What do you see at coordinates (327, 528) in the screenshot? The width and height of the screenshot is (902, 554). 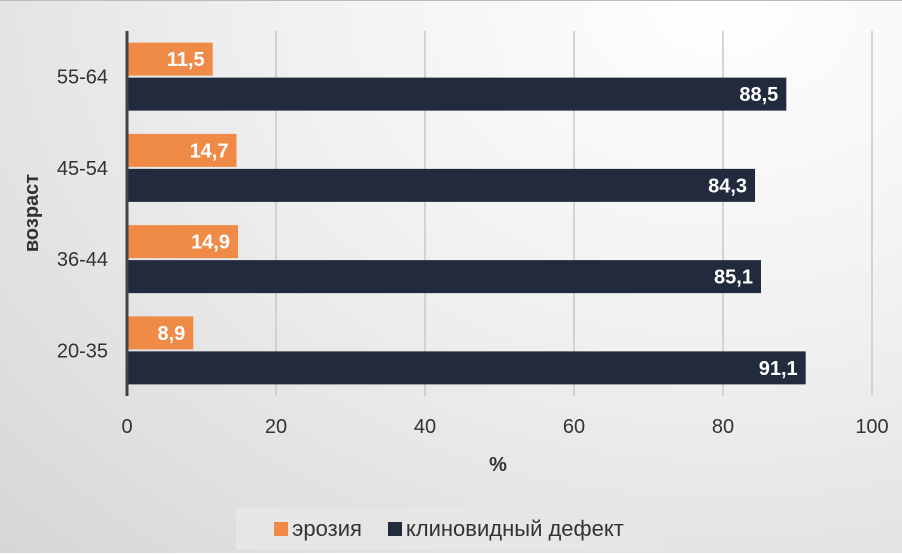 I see `legend-label: эрозия` at bounding box center [327, 528].